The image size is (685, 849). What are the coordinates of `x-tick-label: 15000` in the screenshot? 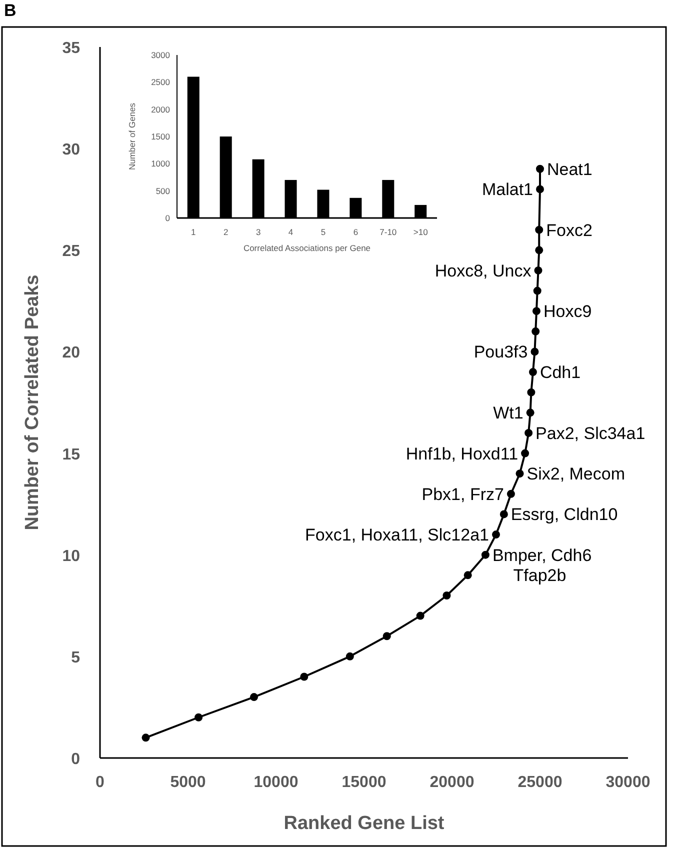 It's located at (364, 782).